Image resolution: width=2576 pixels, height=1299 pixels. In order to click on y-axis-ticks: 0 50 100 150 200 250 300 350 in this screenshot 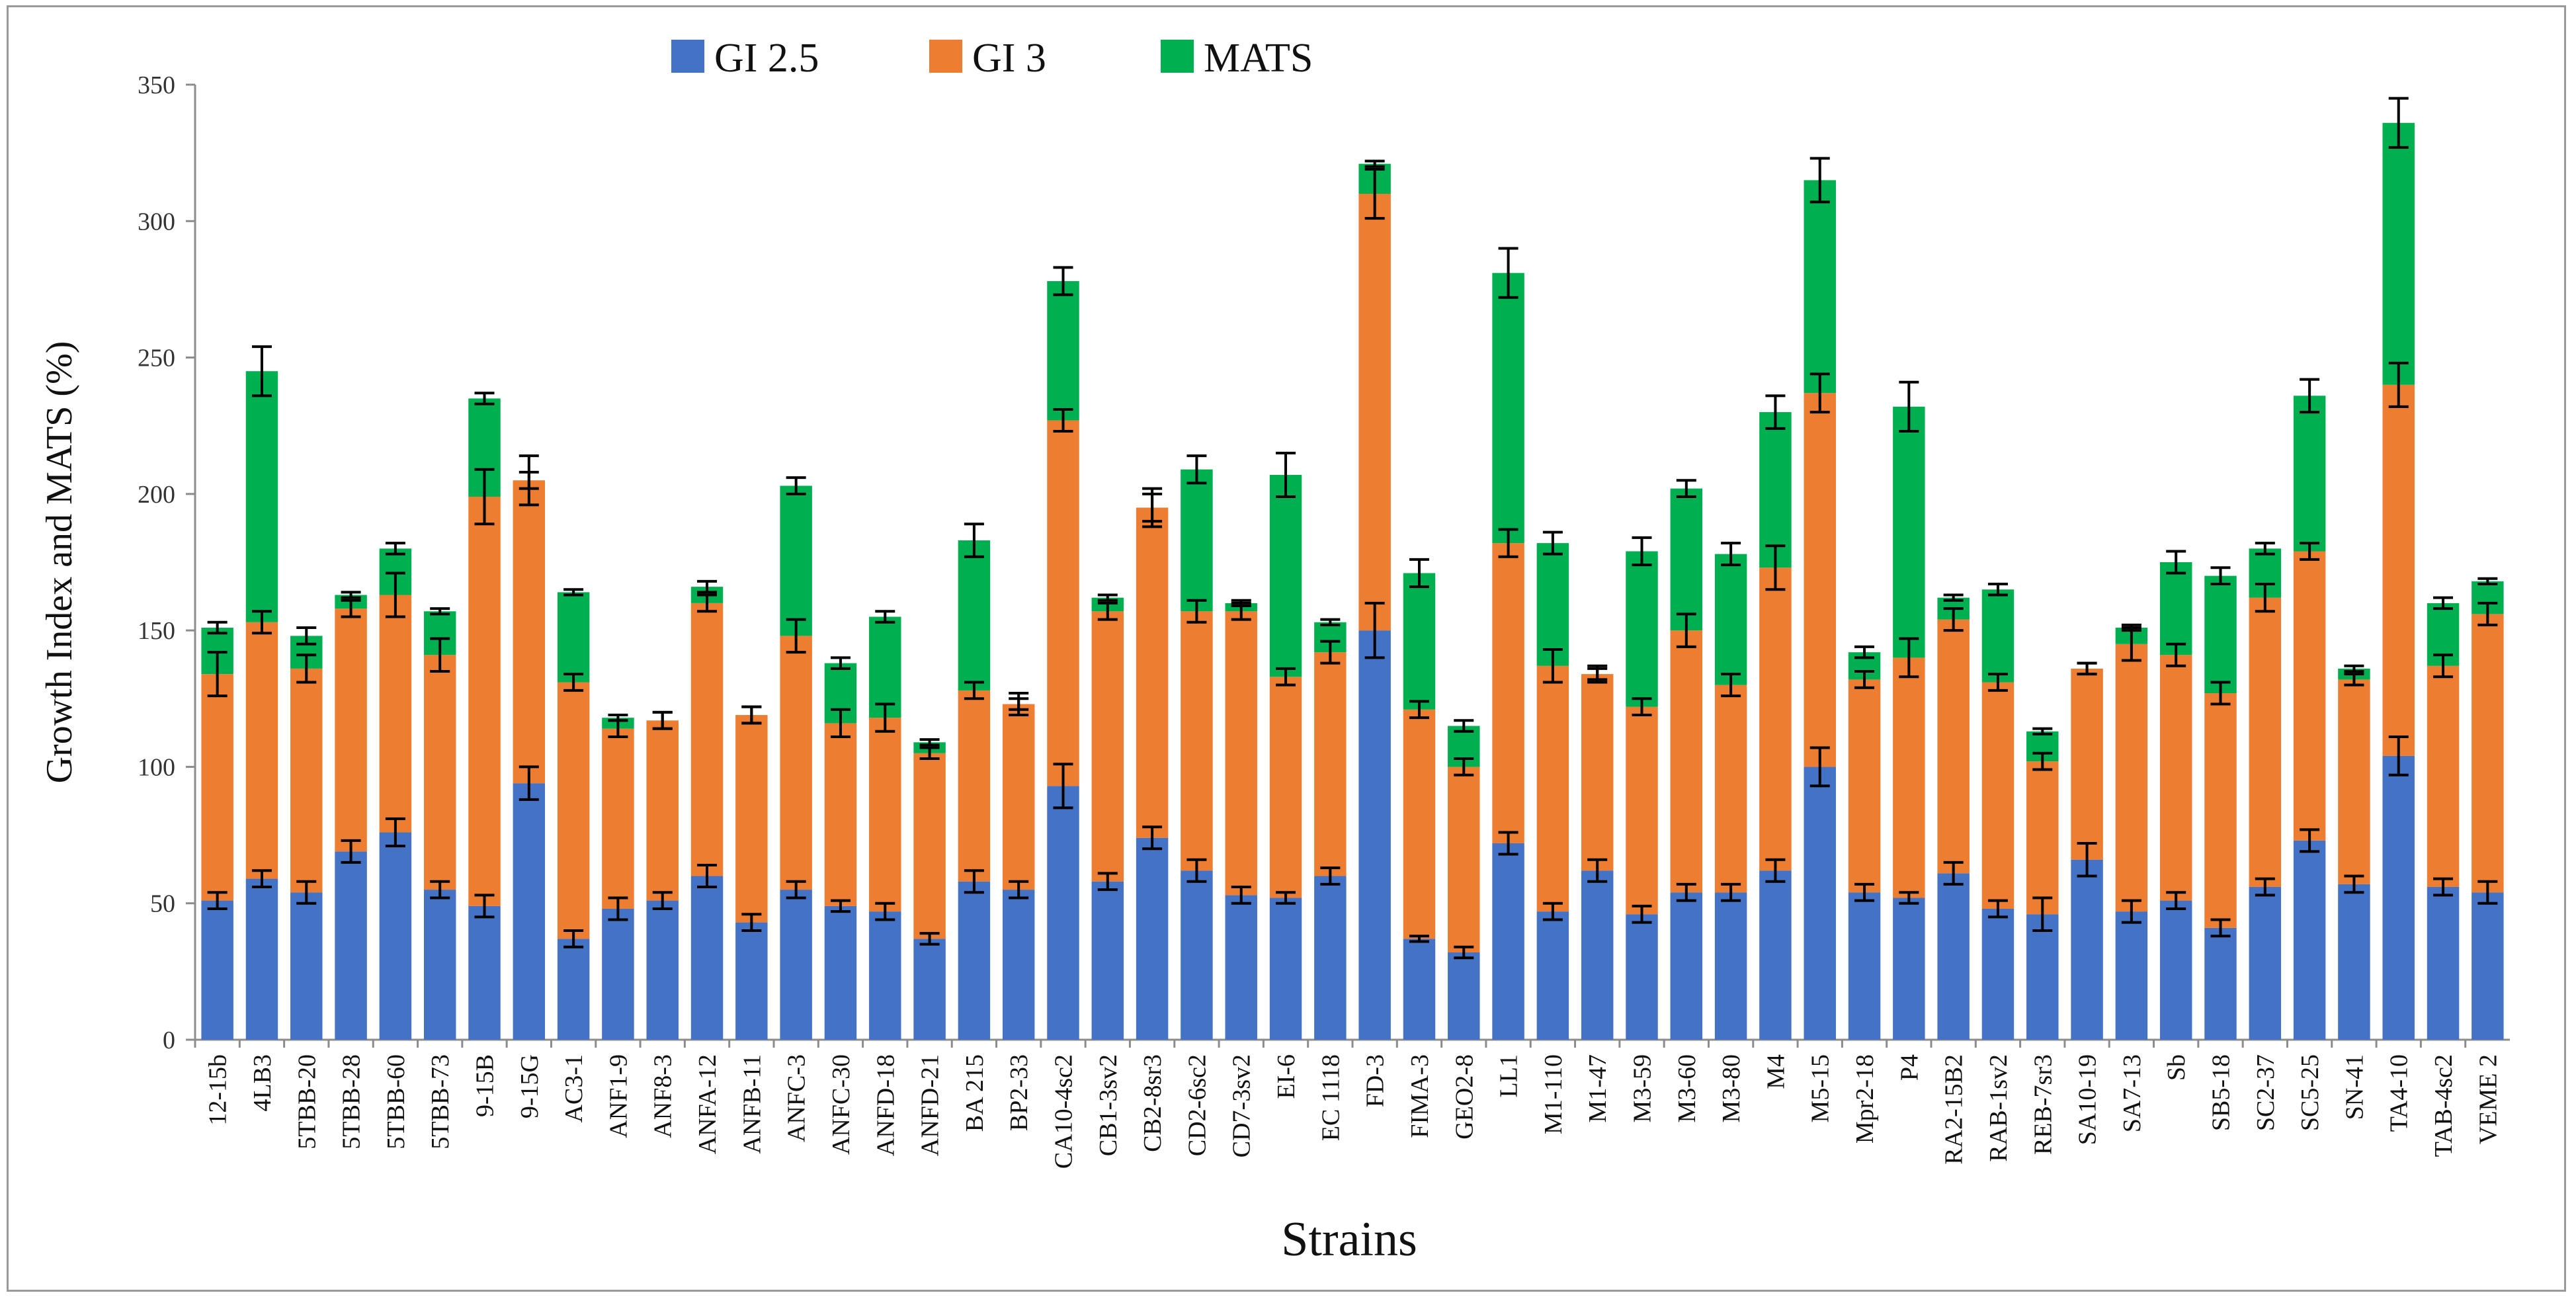, I will do `click(166, 562)`.